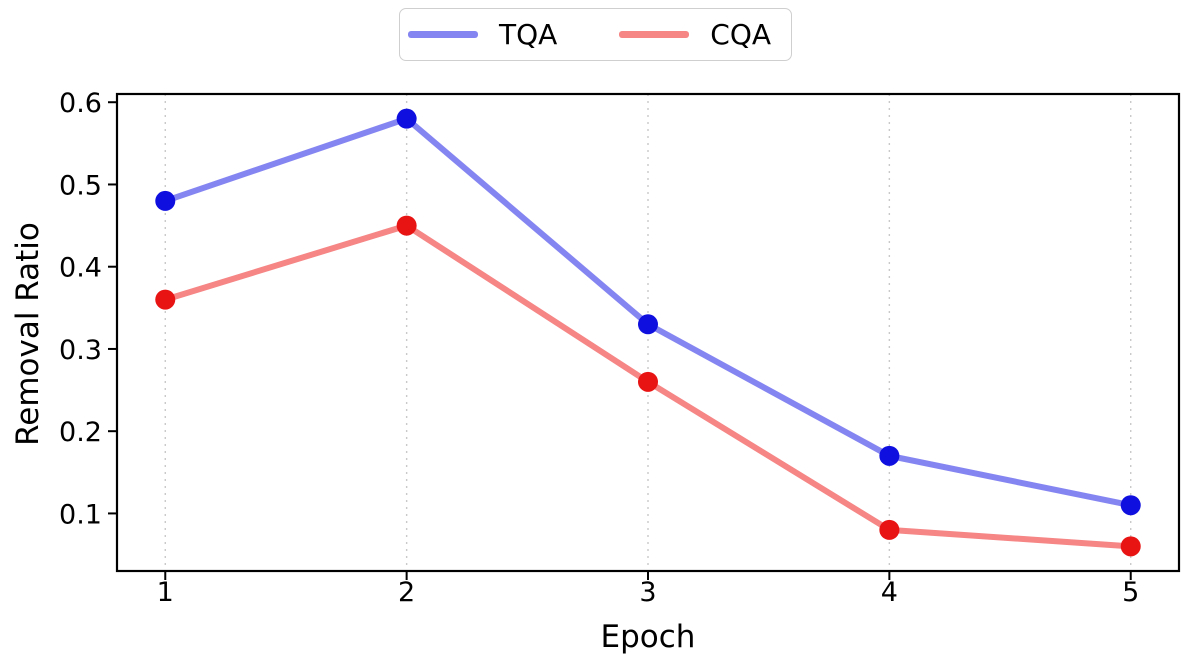 Image resolution: width=1189 pixels, height=667 pixels. What do you see at coordinates (165, 592) in the screenshot?
I see `x-tick-label: 1` at bounding box center [165, 592].